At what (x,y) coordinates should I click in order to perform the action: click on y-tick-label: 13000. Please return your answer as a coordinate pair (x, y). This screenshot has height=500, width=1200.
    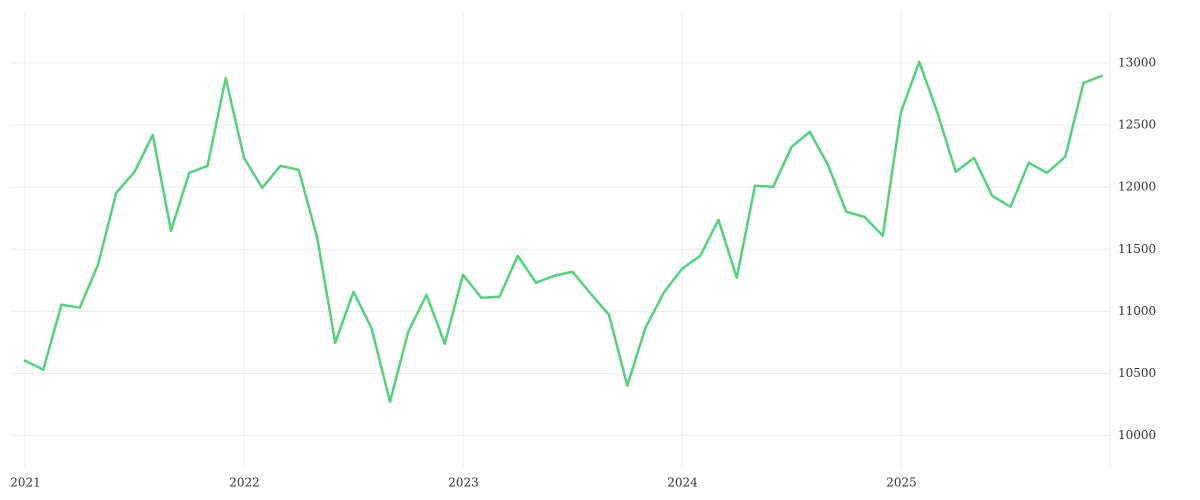
    Looking at the image, I should click on (1137, 62).